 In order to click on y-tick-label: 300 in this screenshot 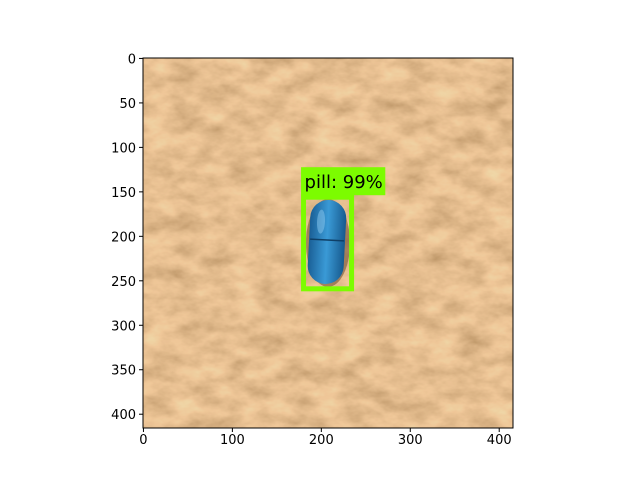, I will do `click(123, 326)`.